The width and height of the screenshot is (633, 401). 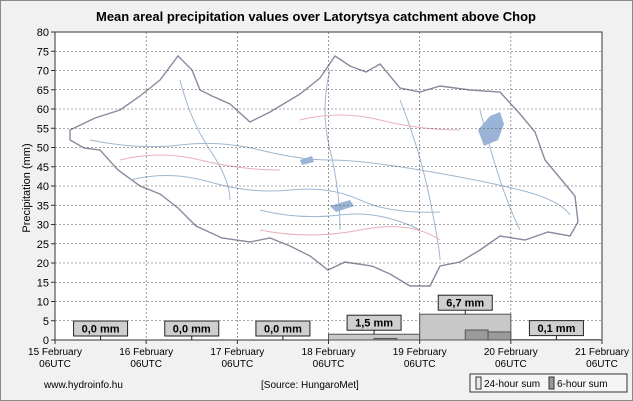 I want to click on y-axis-ticks: 0 5 10 15 20 25 30 35 40 45 50 55 60 65 70 75 80, so click(x=46, y=187).